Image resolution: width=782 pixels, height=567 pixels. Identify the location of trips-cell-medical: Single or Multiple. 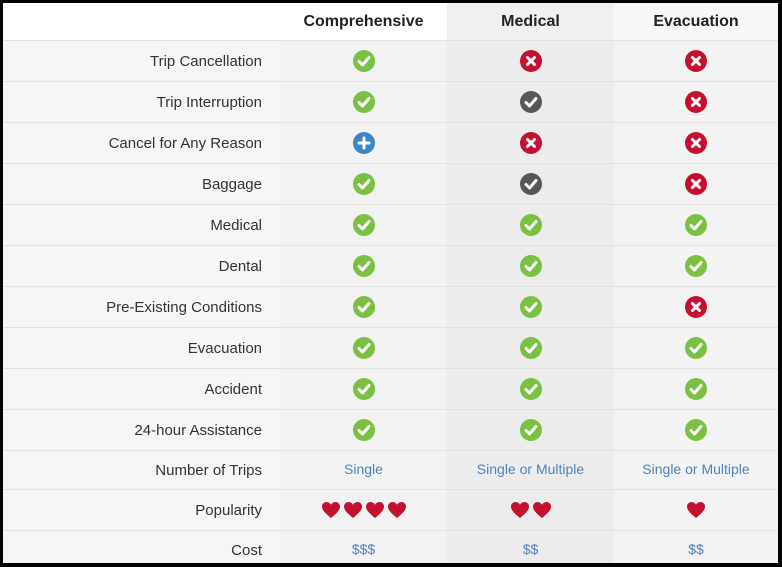
(530, 470).